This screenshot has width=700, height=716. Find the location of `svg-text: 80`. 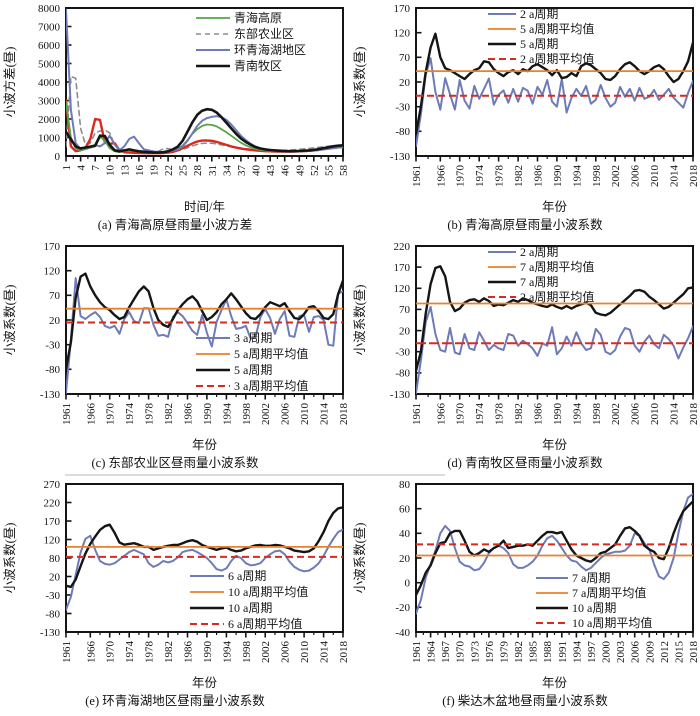

svg-text: 80 is located at coordinates (405, 485).